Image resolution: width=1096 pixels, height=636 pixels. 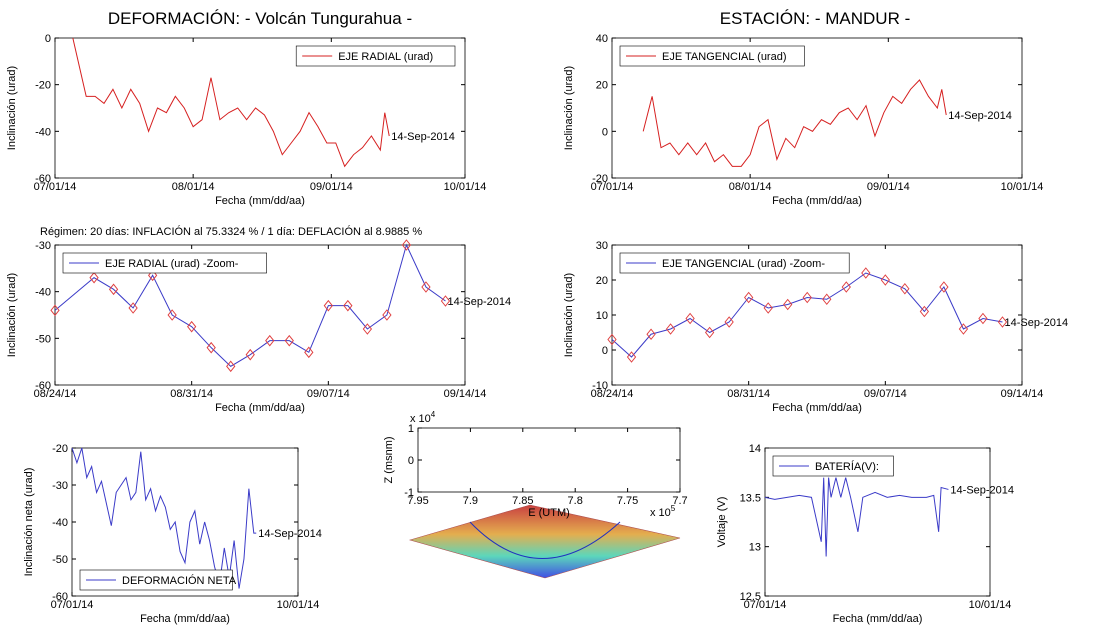 What do you see at coordinates (602, 246) in the screenshot?
I see `y-tick-label: 30` at bounding box center [602, 246].